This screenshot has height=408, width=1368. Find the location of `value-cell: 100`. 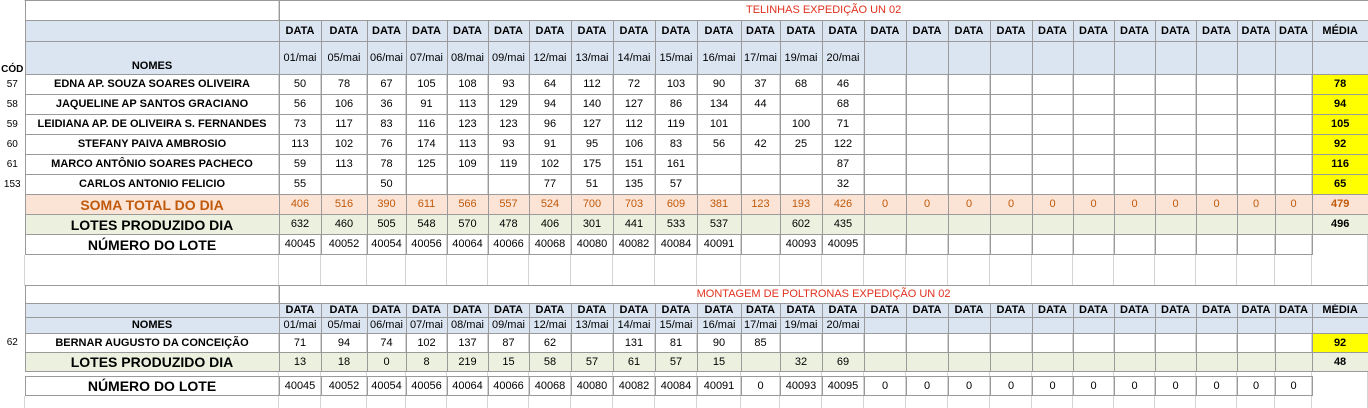

value-cell: 100 is located at coordinates (801, 124).